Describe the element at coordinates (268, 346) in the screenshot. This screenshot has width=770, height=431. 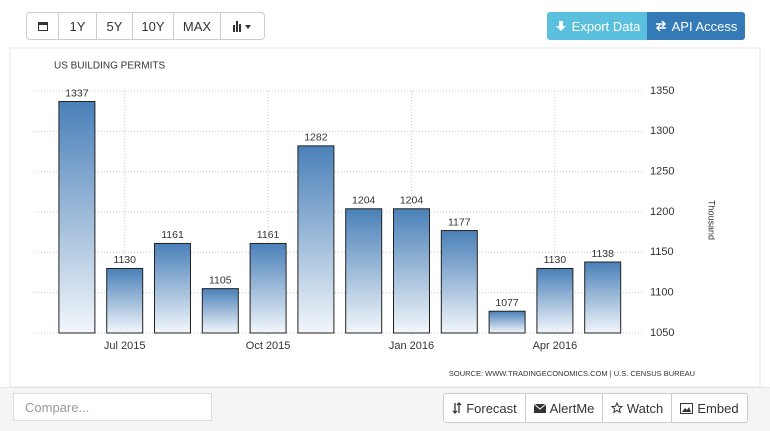
I see `x-tick-label: Oct 2015` at that location.